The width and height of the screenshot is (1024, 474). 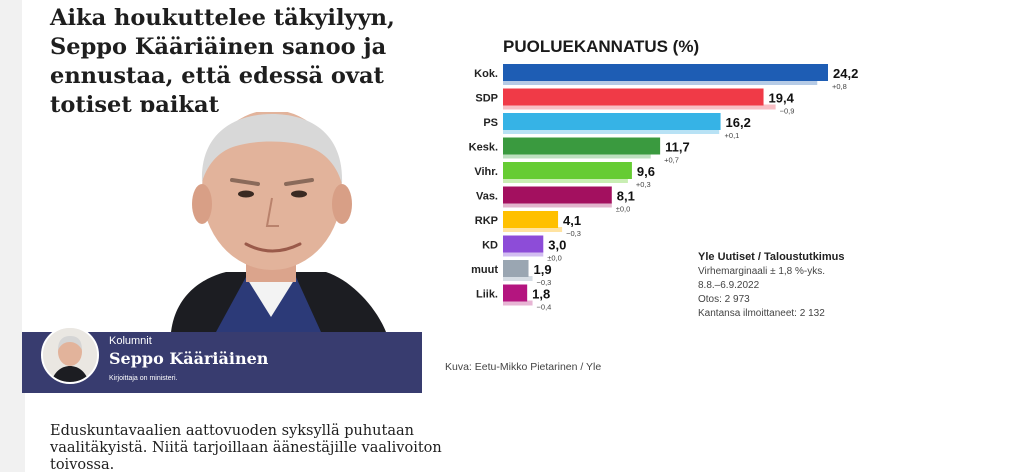 I want to click on author-portrait-photo, so click(x=259, y=222).